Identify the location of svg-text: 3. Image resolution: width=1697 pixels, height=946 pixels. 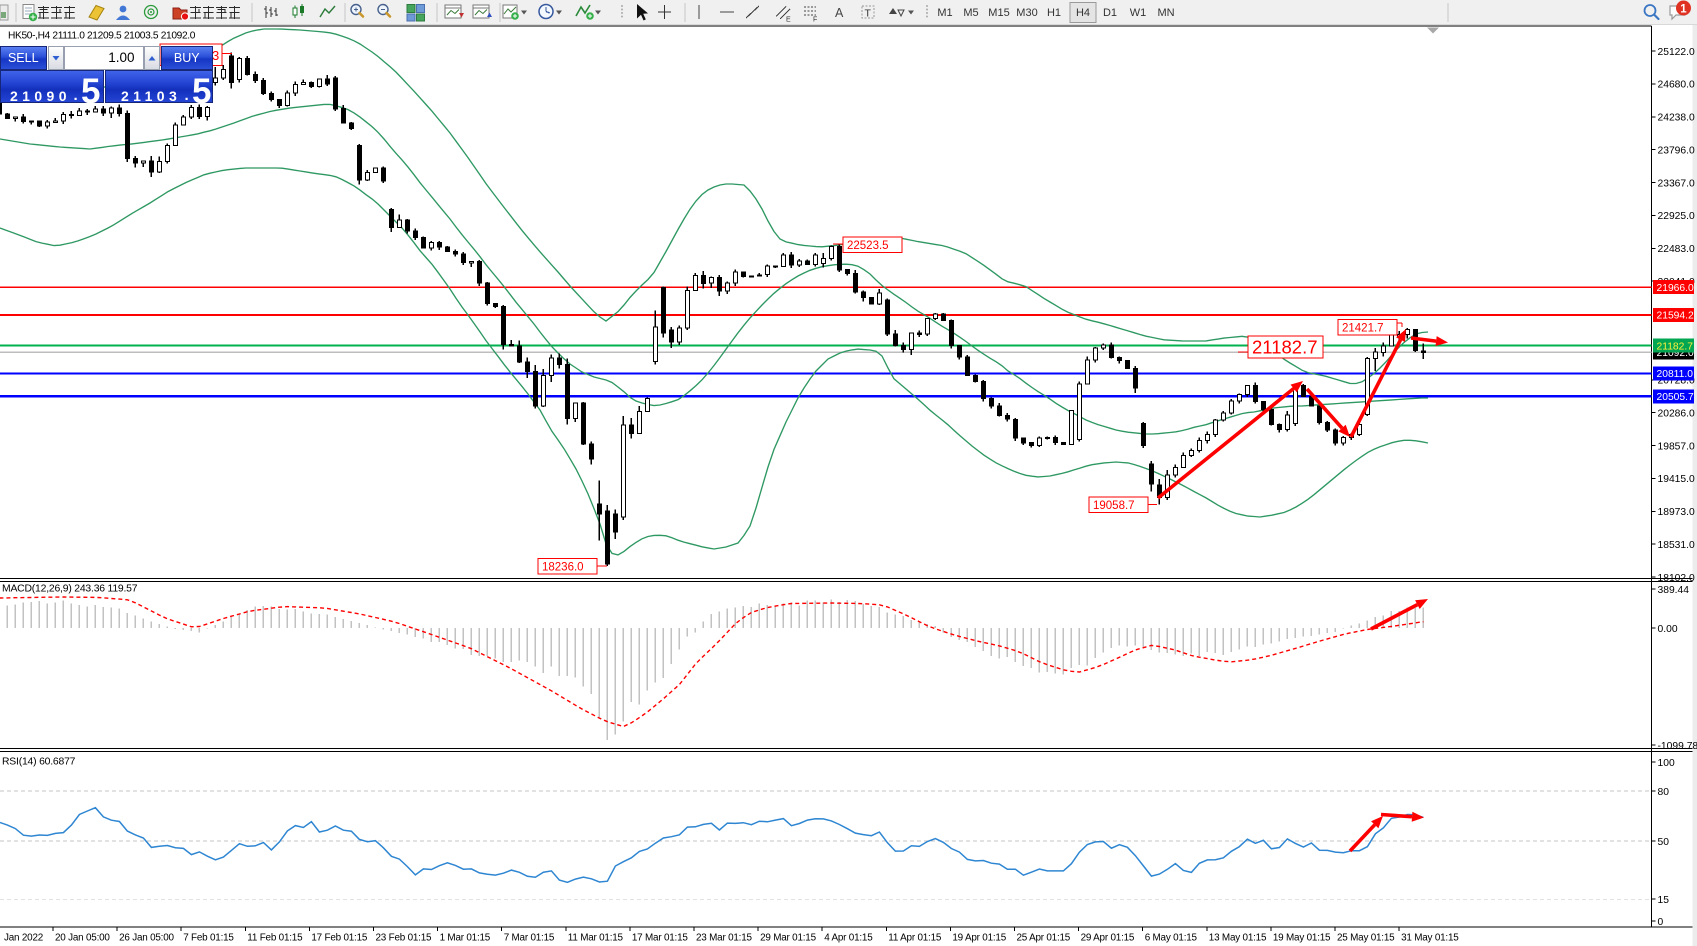
(215, 55).